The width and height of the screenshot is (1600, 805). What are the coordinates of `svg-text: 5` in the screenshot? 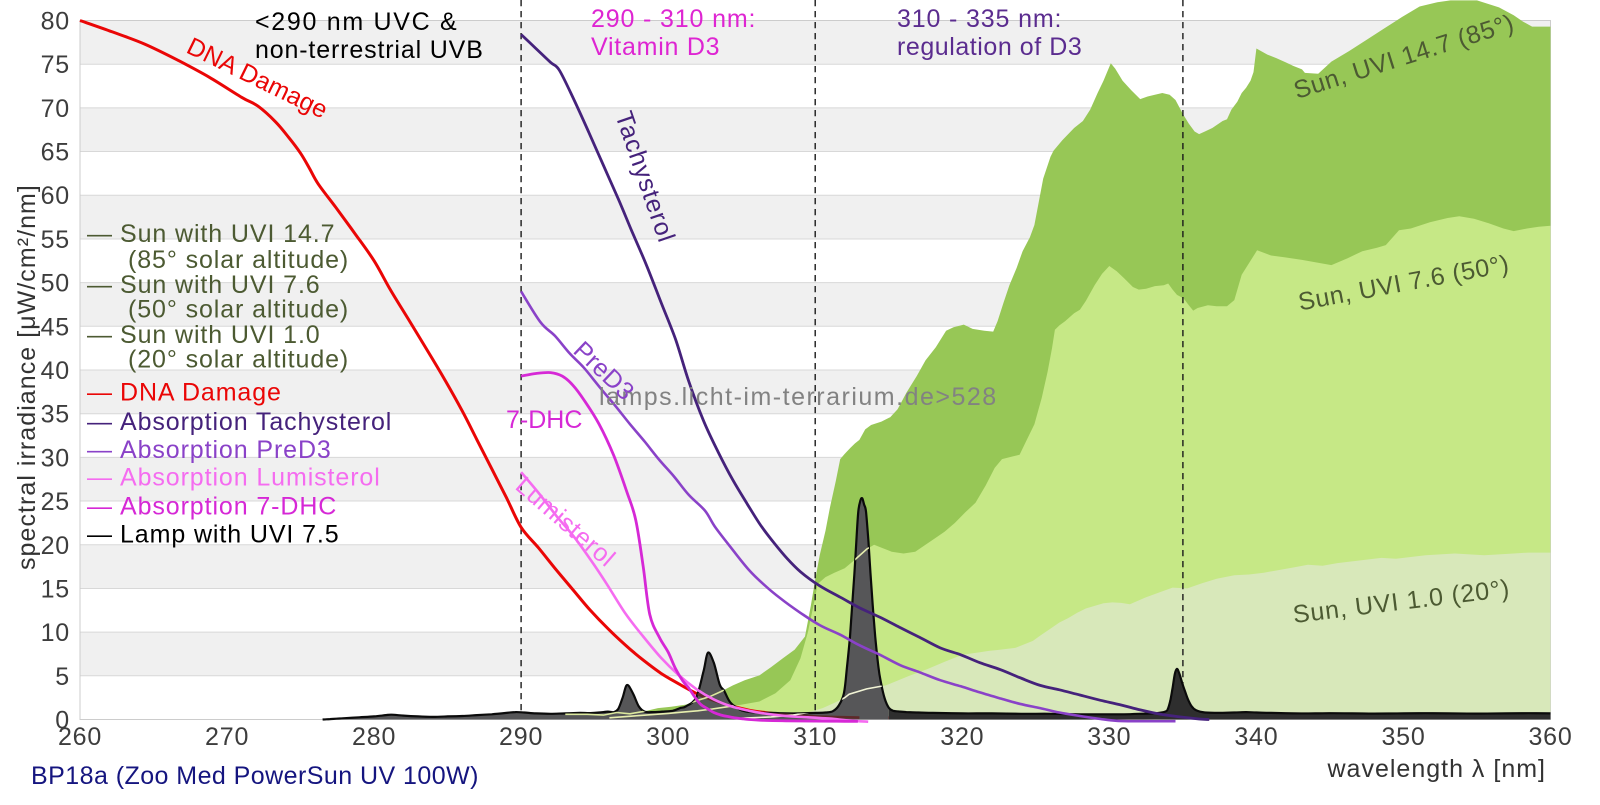 It's located at (62, 677).